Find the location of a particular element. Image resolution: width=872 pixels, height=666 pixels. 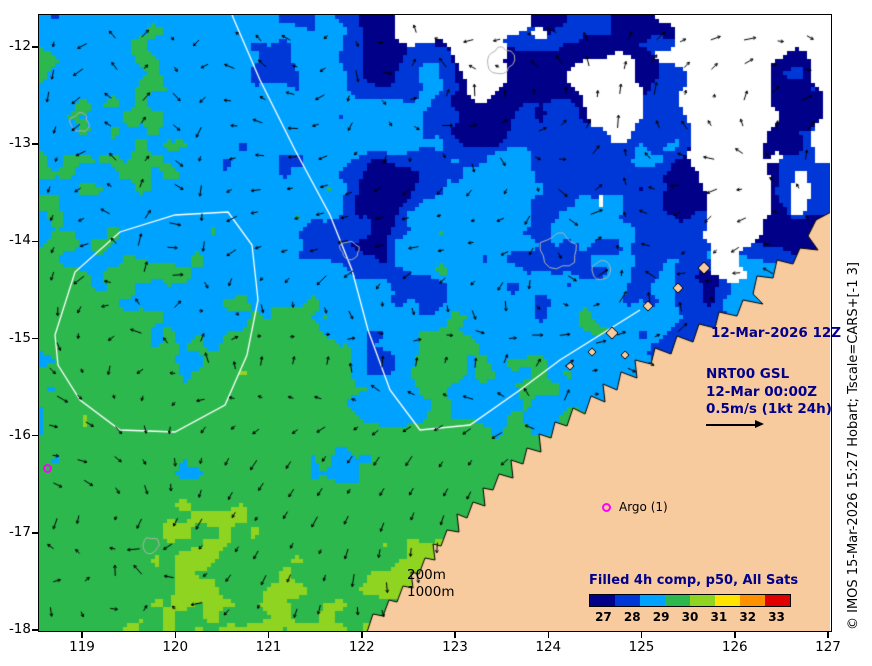

x-tick-label: 122 is located at coordinates (361, 647).